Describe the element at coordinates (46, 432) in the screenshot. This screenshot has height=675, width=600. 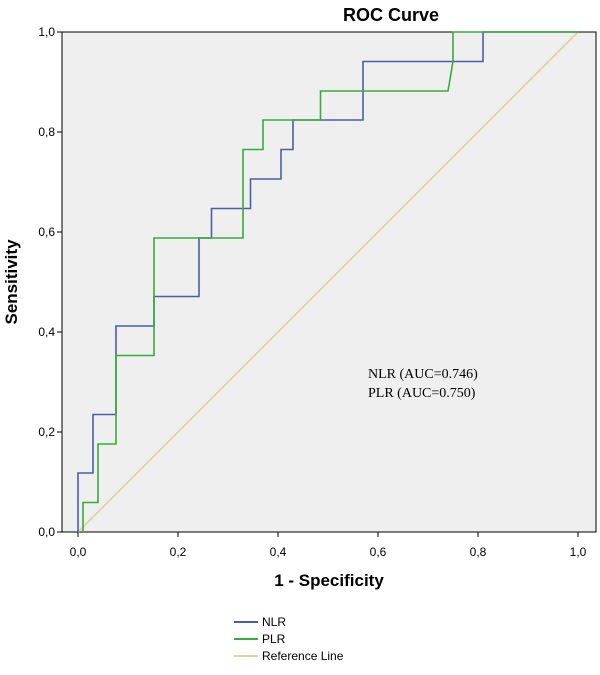
I see `y-tick-label: 0,2` at that location.